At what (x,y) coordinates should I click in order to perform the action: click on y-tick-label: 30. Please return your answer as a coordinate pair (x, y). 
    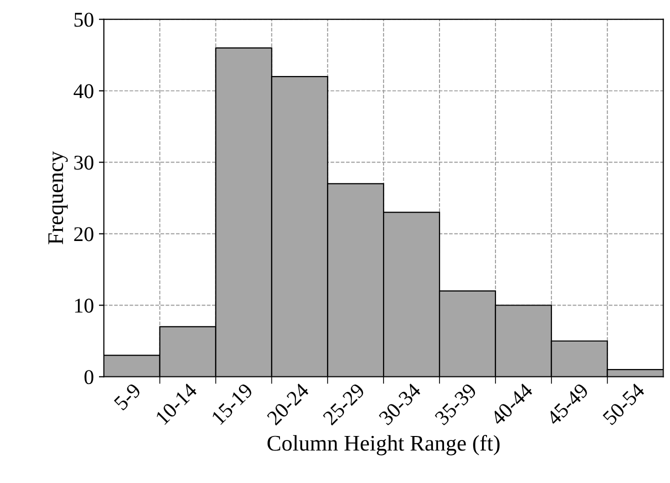
    Looking at the image, I should click on (84, 163).